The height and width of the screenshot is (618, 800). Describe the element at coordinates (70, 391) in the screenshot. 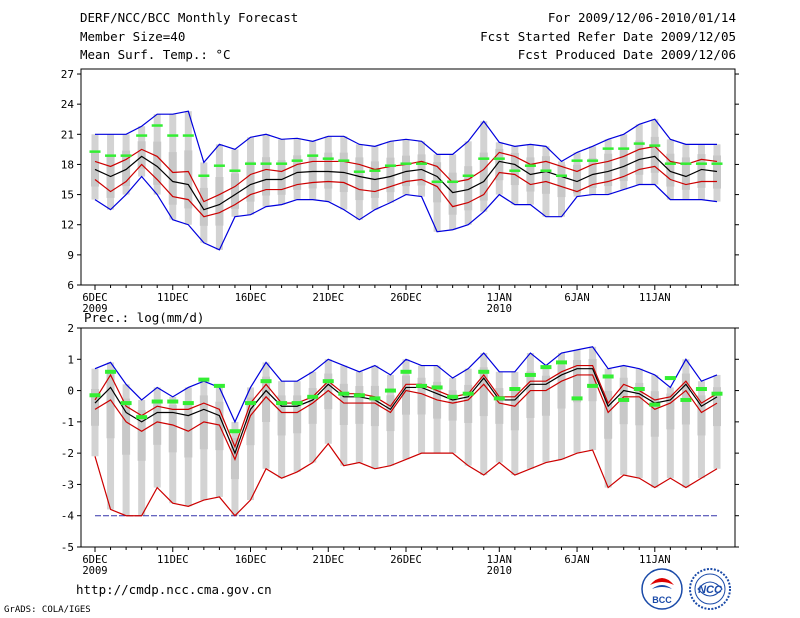

I see `prec-y-tick-label: 0` at that location.